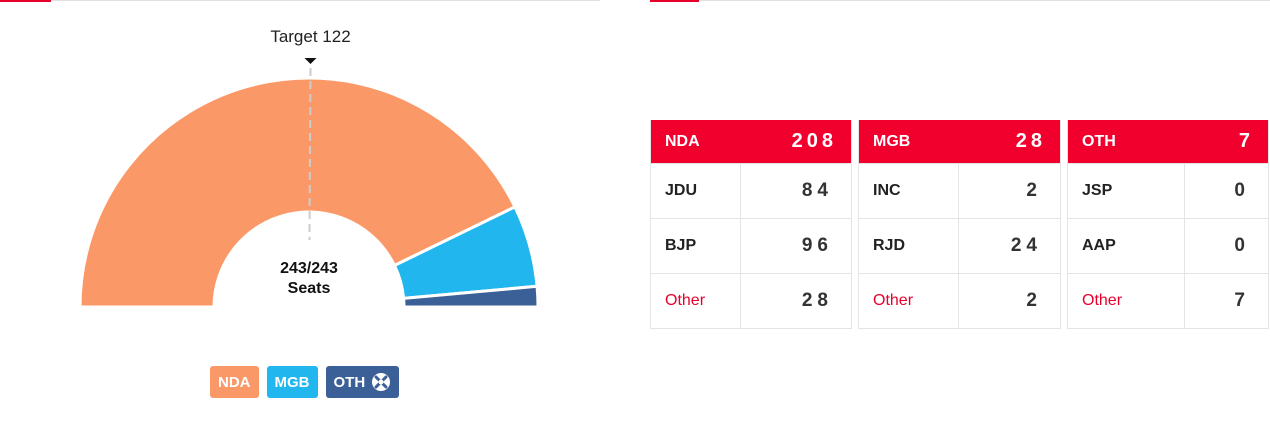 This screenshot has height=436, width=1270. I want to click on legend-label-mgb: MGB, so click(292, 382).